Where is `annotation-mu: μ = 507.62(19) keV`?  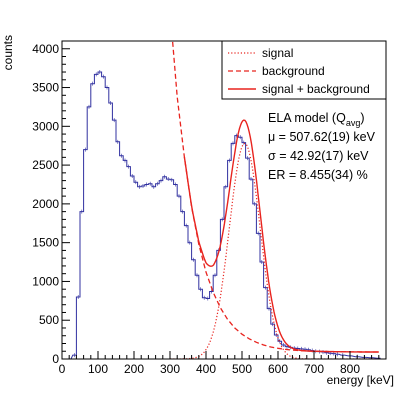 annotation-mu: μ = 507.62(19) keV is located at coordinates (322, 137).